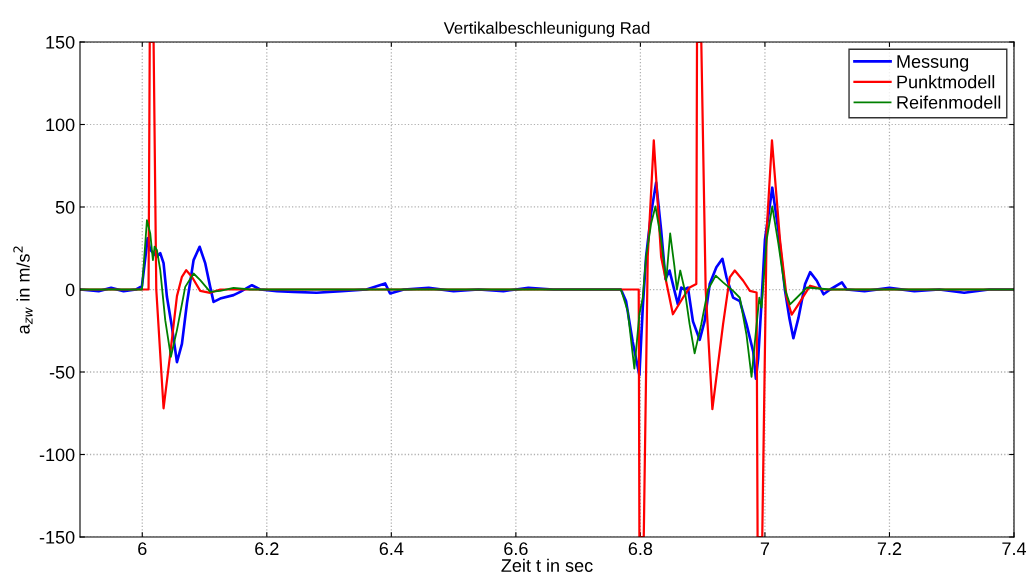 The height and width of the screenshot is (575, 1033). What do you see at coordinates (516, 549) in the screenshot?
I see `x-tick-label: 6.6` at bounding box center [516, 549].